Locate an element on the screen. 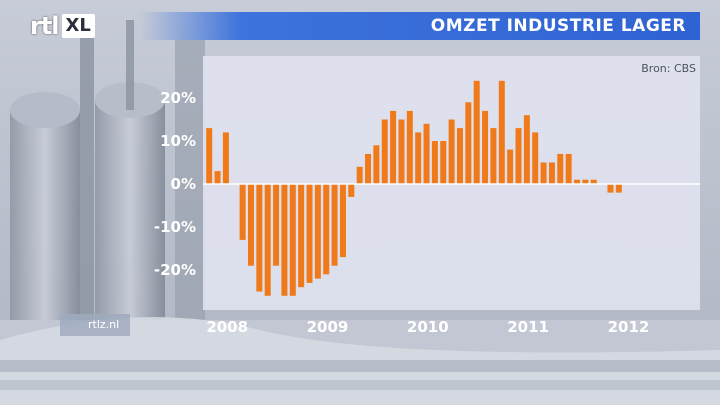 This screenshot has width=720, height=405. title-bar: OMZET INDUSTRIE LAGER is located at coordinates (420, 26).